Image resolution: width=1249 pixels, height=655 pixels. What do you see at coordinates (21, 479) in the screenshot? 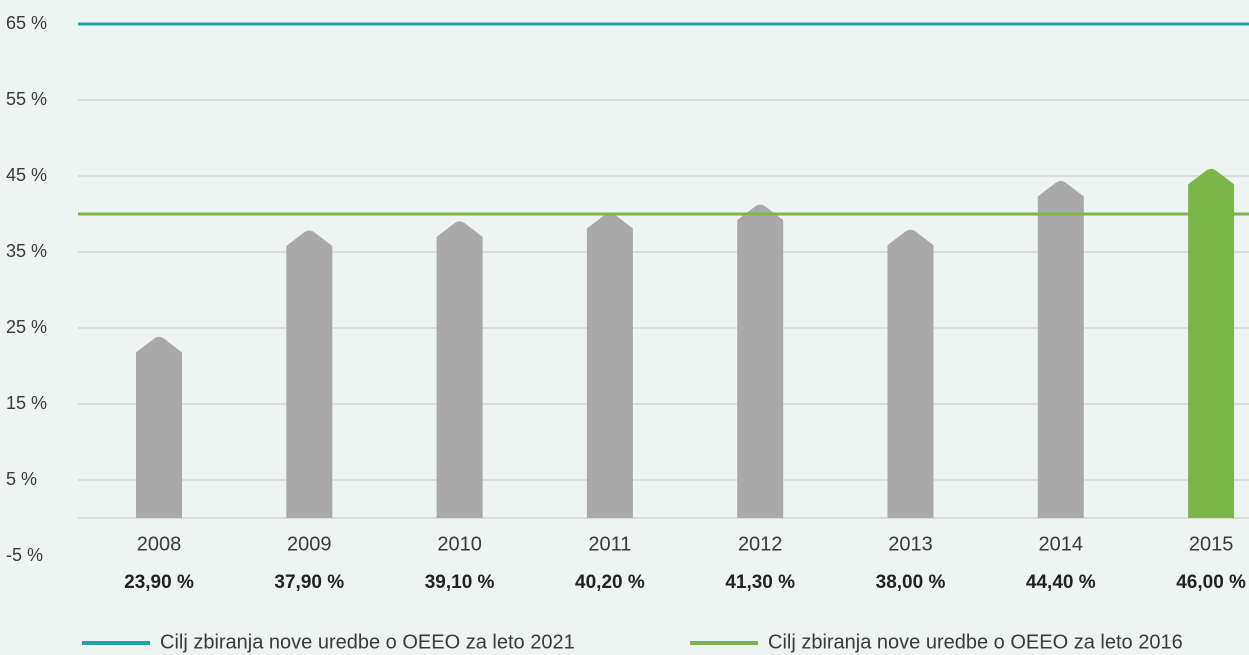
I see `y-tick-label: 5 %` at bounding box center [21, 479].